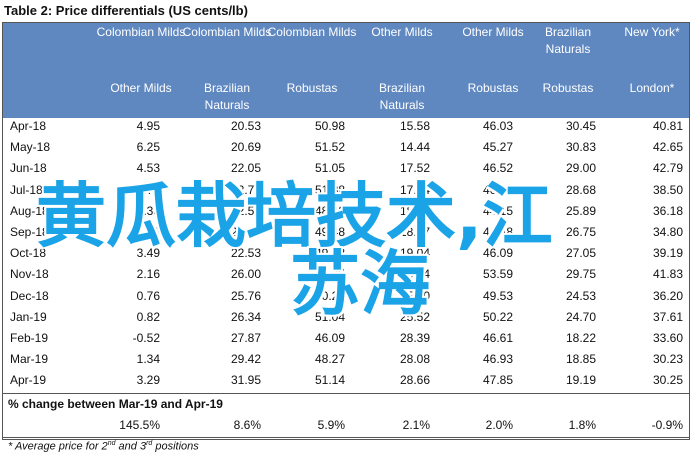  I want to click on cell: 40.81, so click(667, 126).